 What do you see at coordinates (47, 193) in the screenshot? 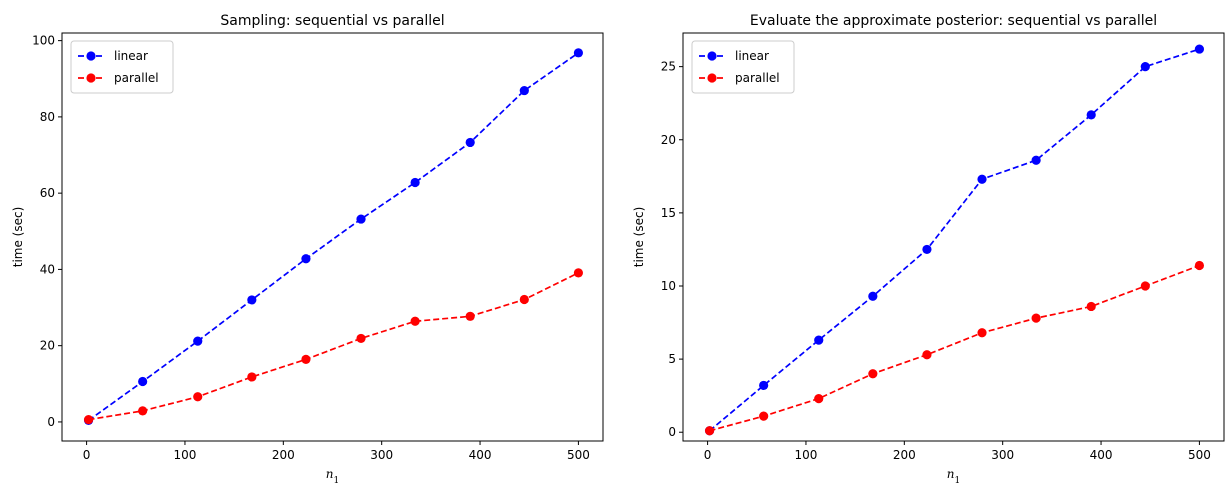
I see `y-tick-label: 60` at bounding box center [47, 193].